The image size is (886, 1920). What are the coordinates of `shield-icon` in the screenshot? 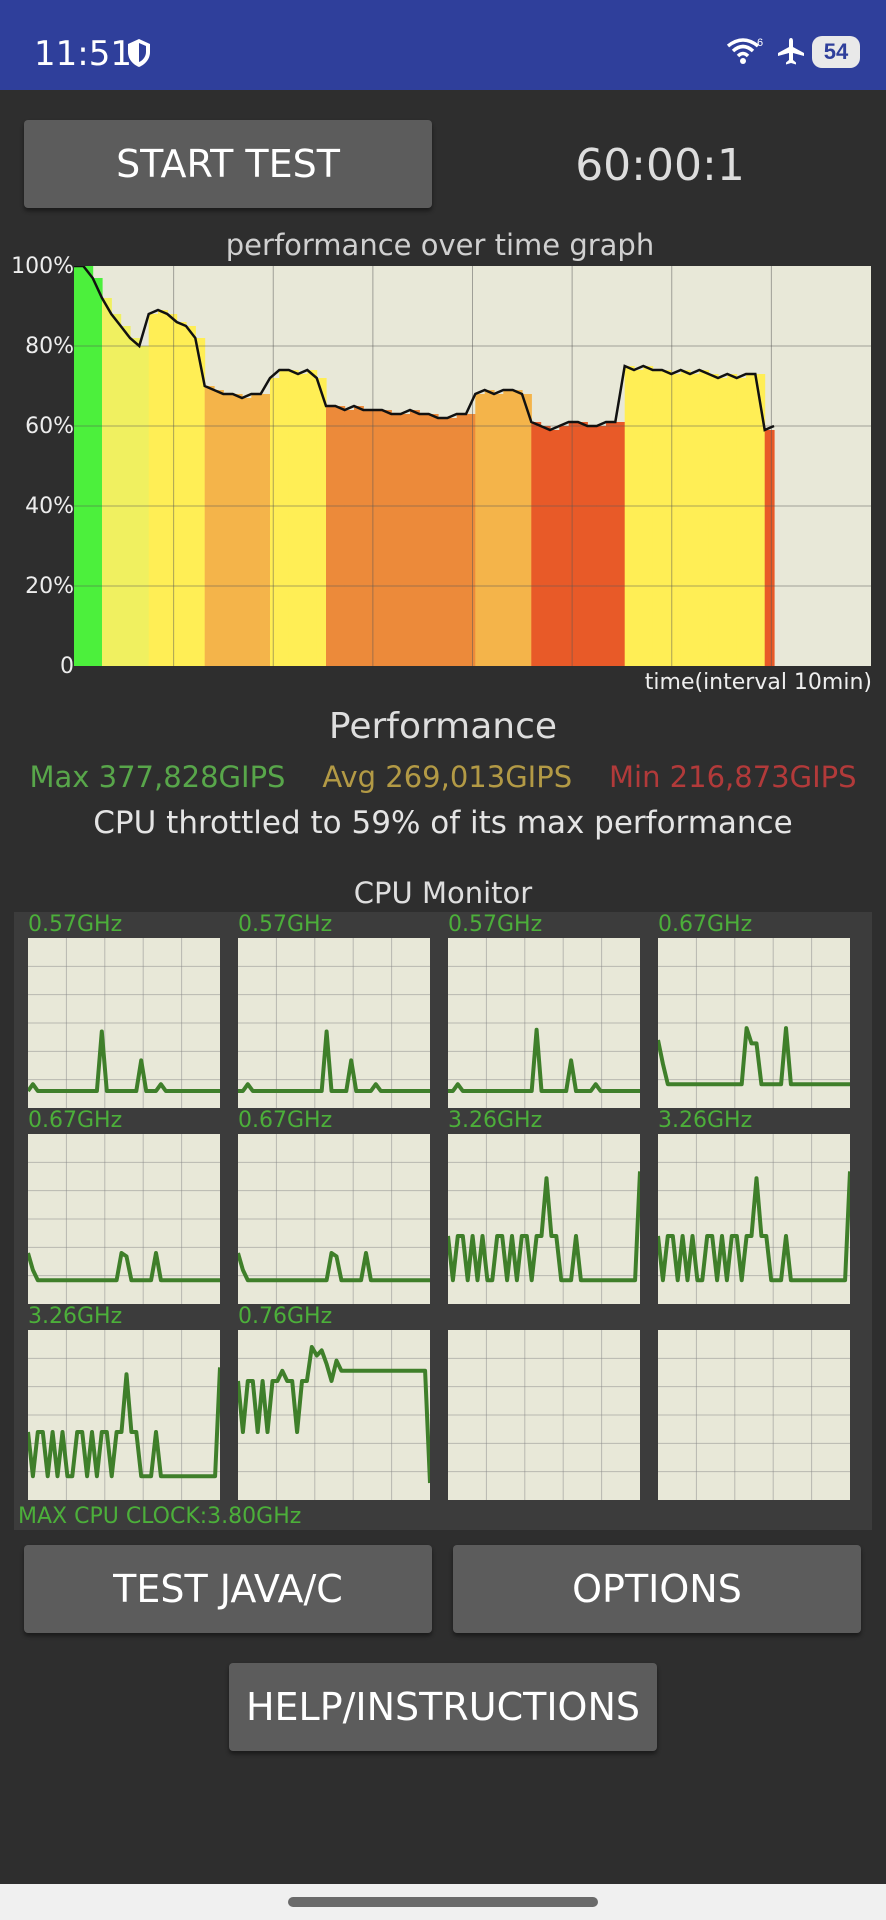 It's located at (139, 53).